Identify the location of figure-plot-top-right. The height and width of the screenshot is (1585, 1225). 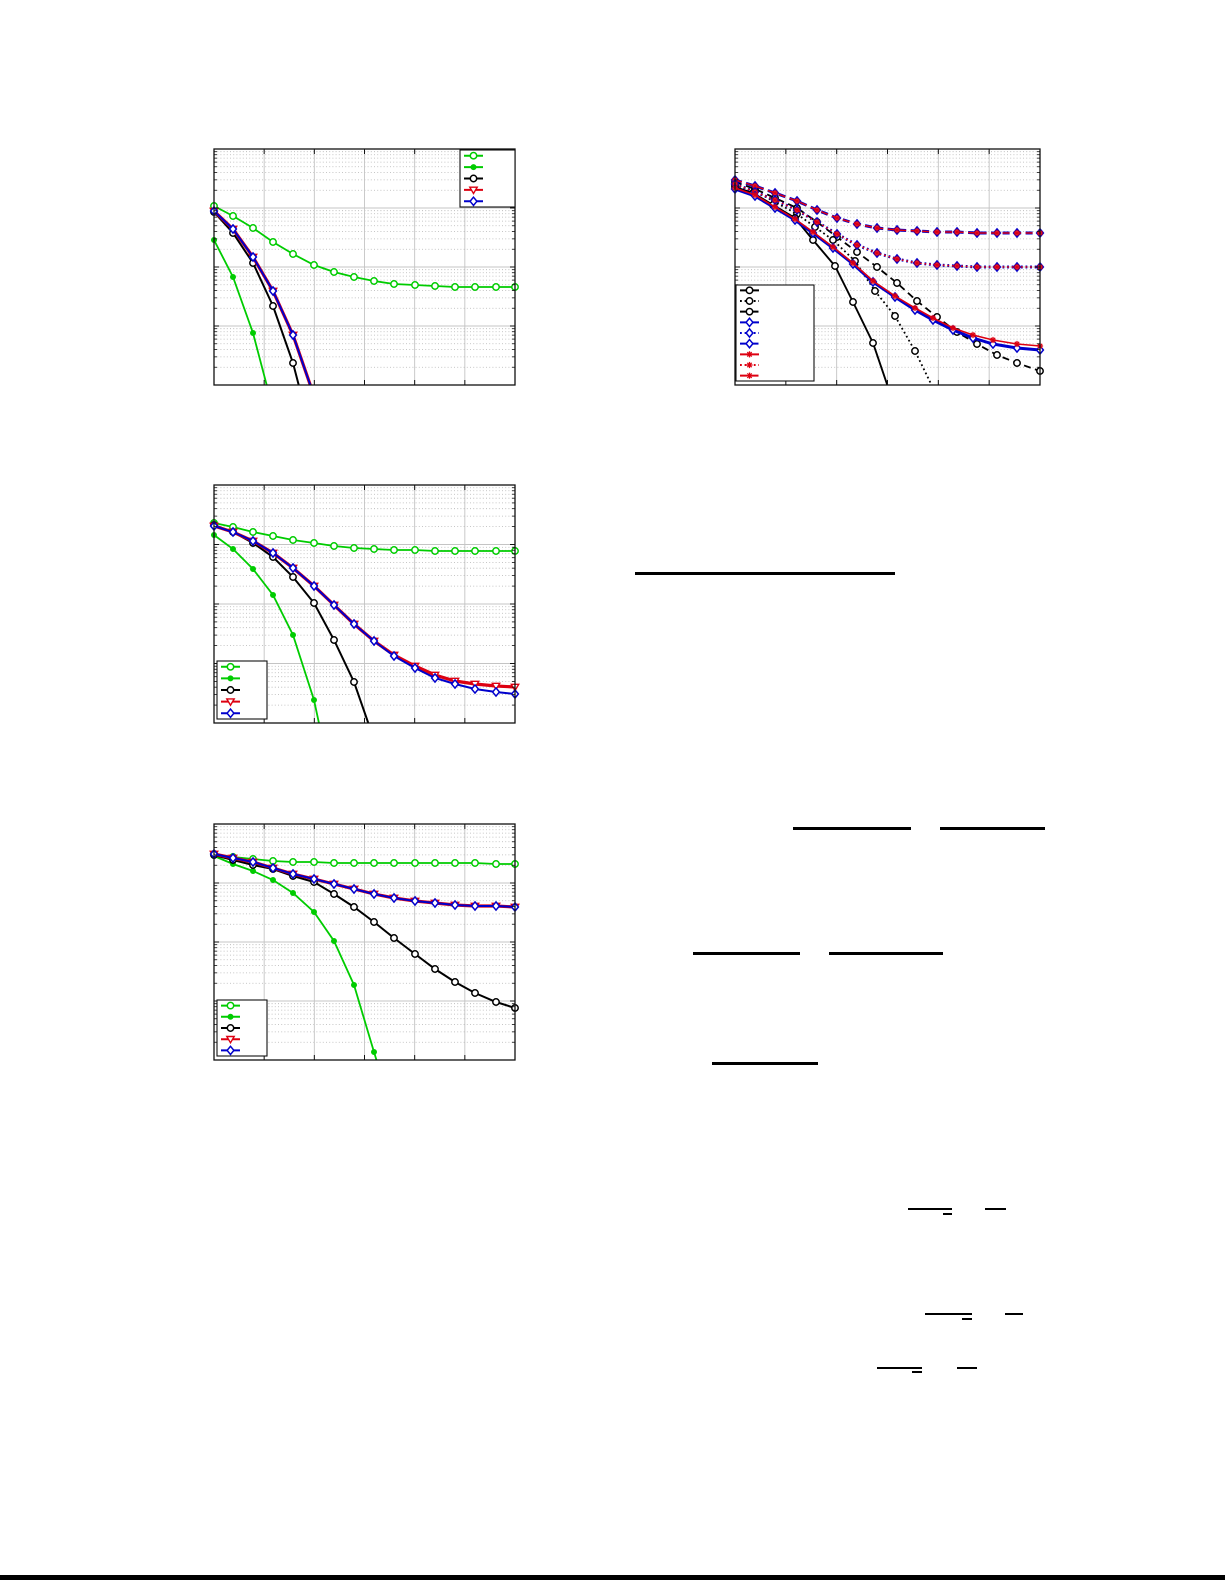
(887, 267).